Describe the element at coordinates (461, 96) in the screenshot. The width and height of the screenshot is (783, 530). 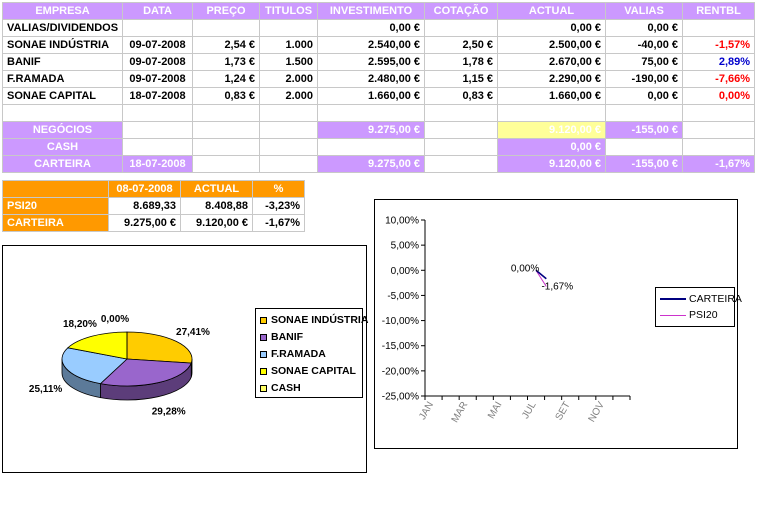
I see `cell-cotacao: 0,83 €` at that location.